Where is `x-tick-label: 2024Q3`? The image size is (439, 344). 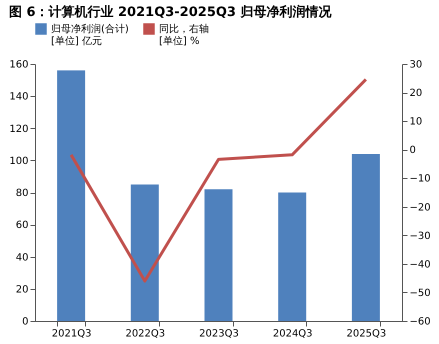
x-tick-label: 2024Q3 is located at coordinates (292, 334).